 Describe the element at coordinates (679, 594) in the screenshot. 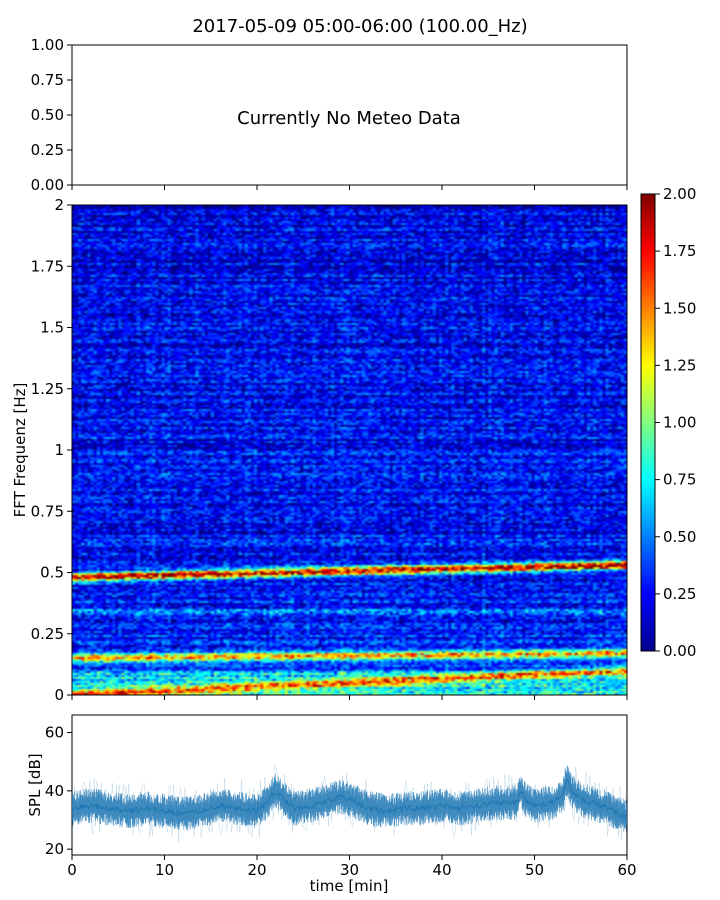

I see `colorbar-tick-label: 0.25` at that location.